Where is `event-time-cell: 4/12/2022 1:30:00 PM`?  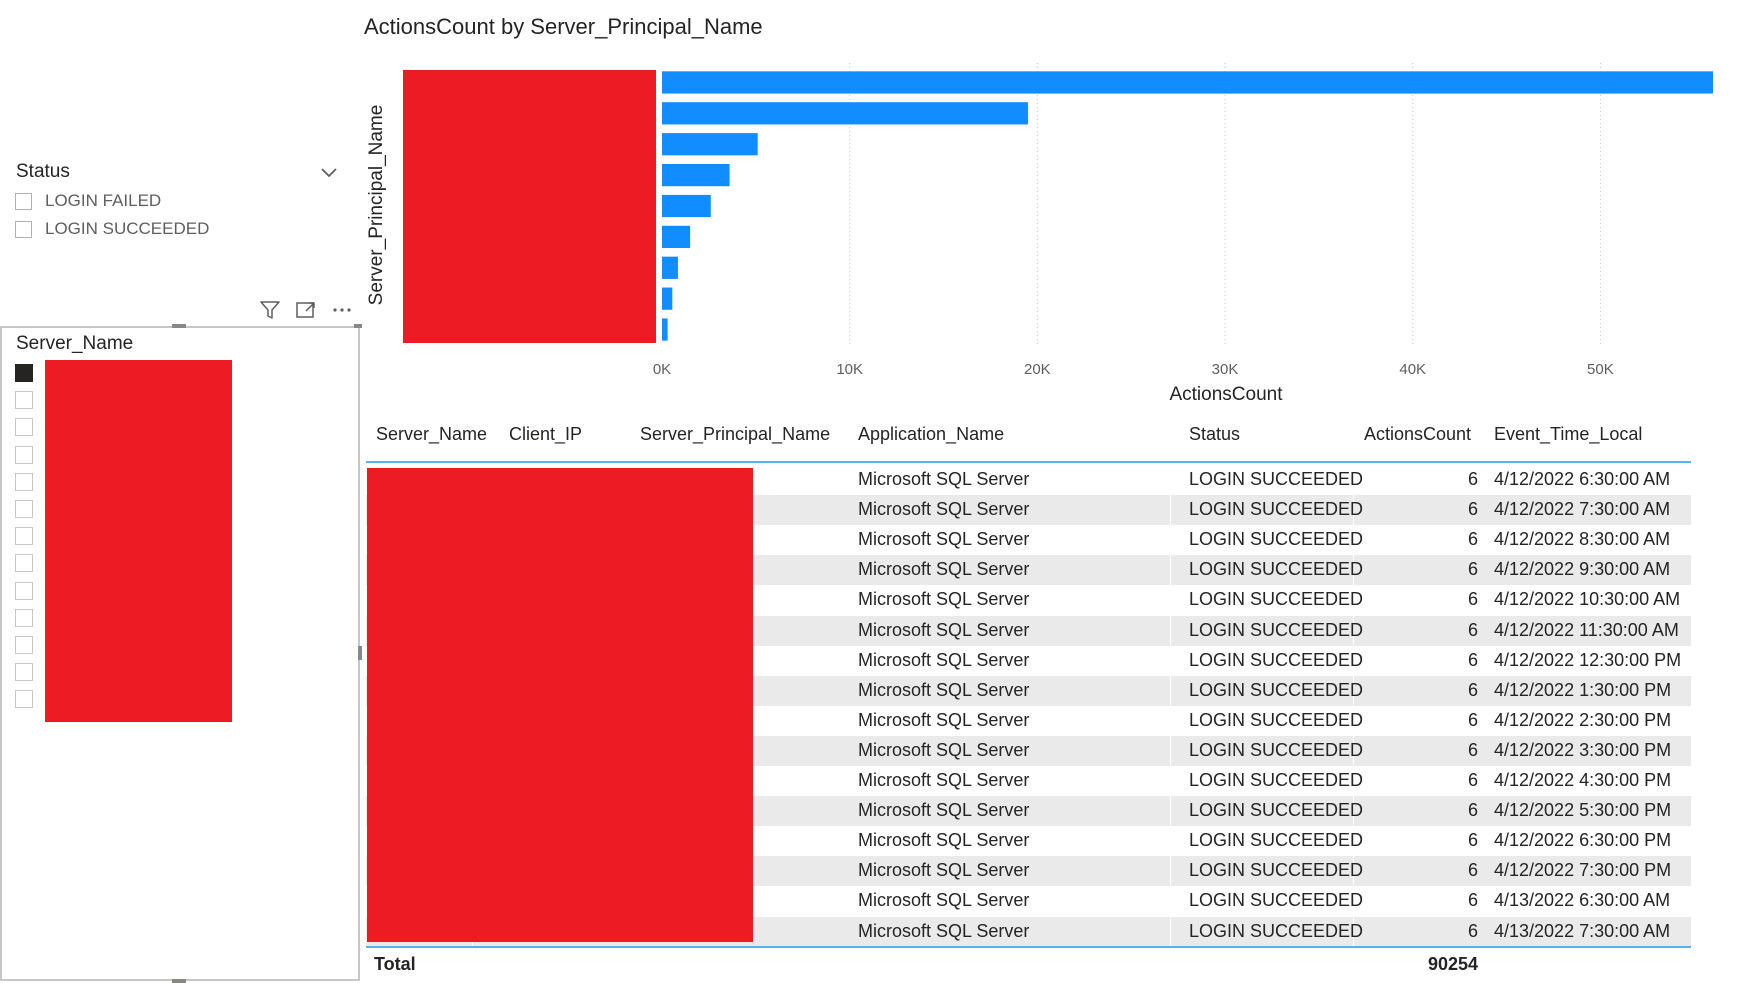 event-time-cell: 4/12/2022 1:30:00 PM is located at coordinates (1583, 689).